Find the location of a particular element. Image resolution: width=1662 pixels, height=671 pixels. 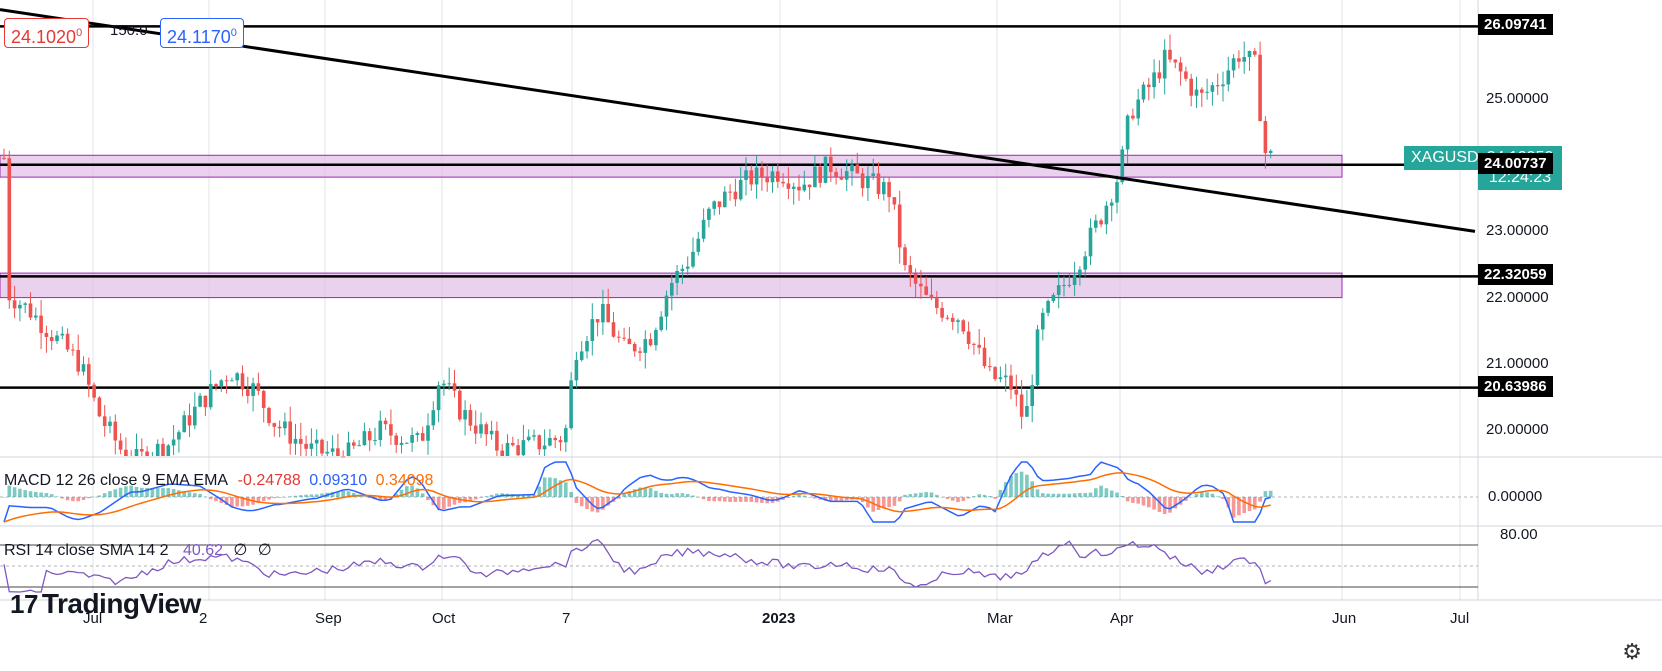

time-tick: 7 is located at coordinates (566, 618).